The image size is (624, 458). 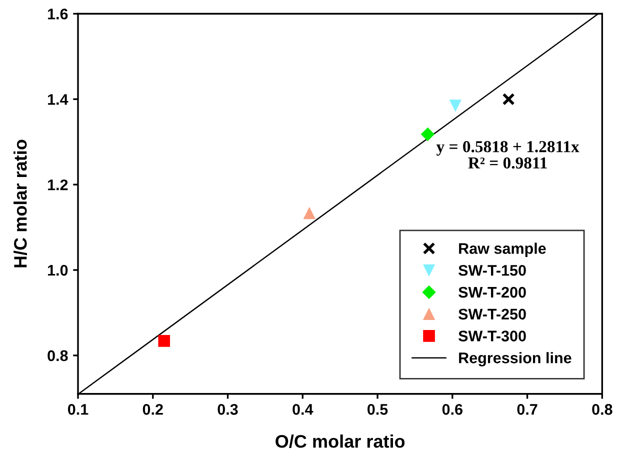 I want to click on legend-label: SW-T-250, so click(x=492, y=314).